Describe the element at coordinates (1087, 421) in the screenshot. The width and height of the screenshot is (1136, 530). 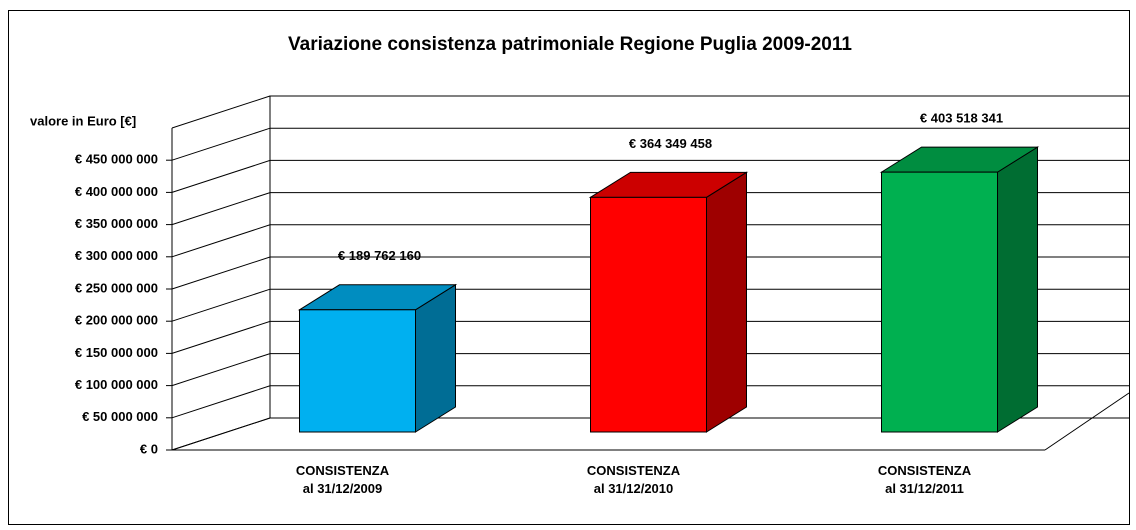
I see `floor-right` at that location.